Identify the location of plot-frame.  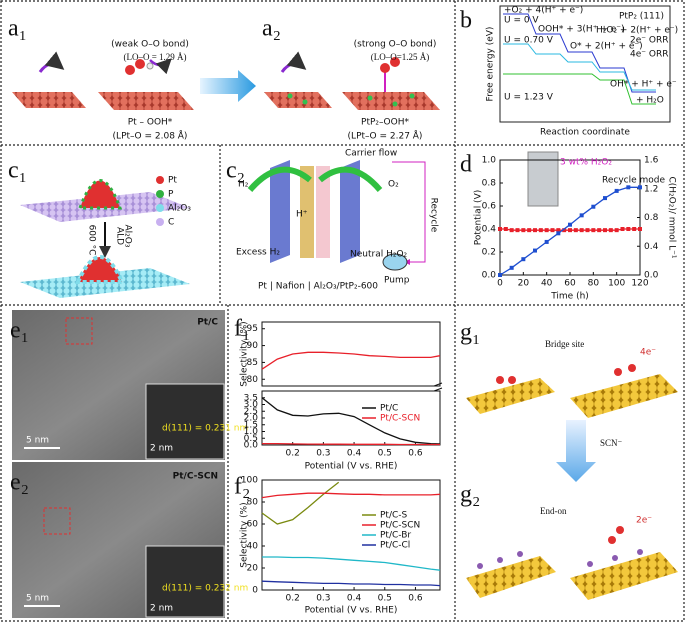
(351, 535).